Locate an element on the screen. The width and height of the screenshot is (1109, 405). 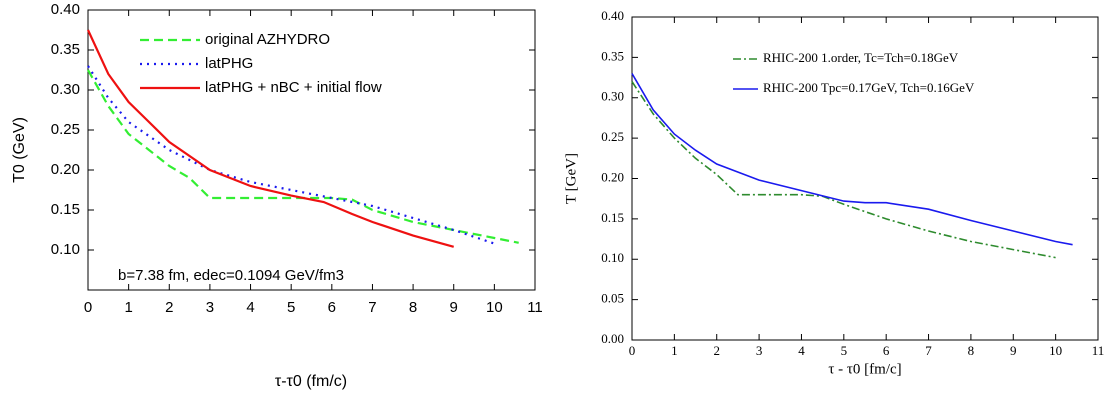
legend-label: latPHG is located at coordinates (229, 63).